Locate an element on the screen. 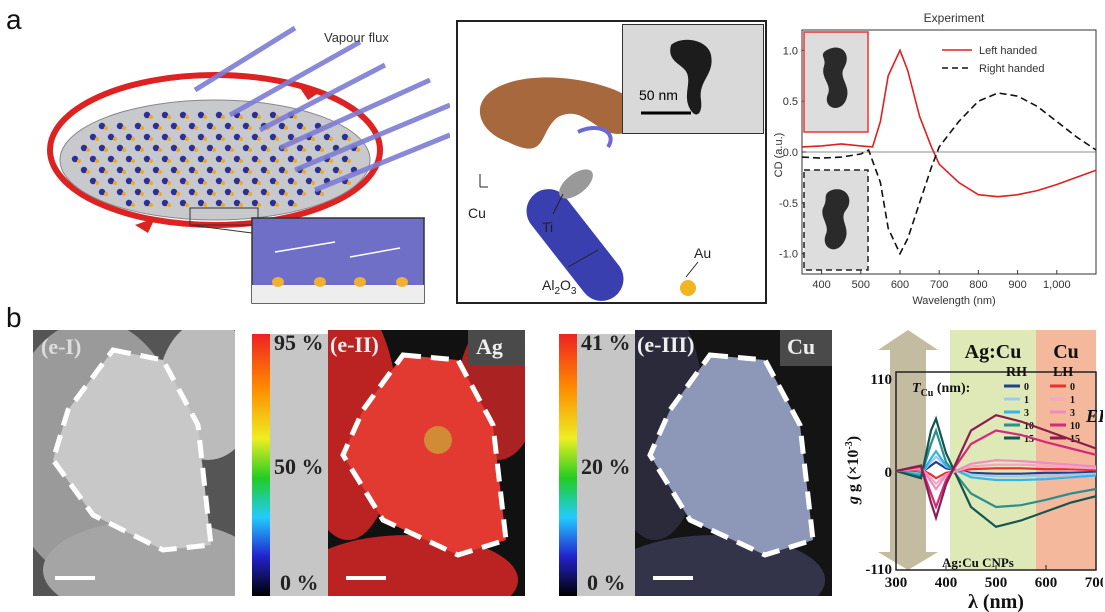  rotation-arrow-right is located at coordinates (310, 94).